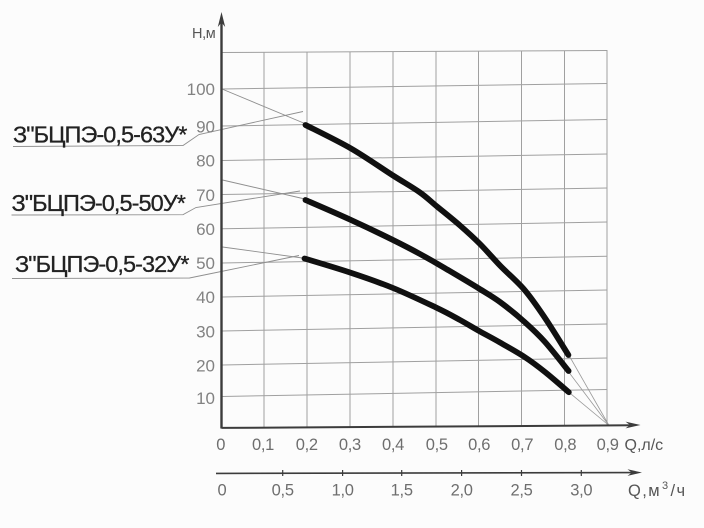 This screenshot has height=528, width=704. Describe the element at coordinates (462, 491) in the screenshot. I see `svg-text: 2,0` at that location.